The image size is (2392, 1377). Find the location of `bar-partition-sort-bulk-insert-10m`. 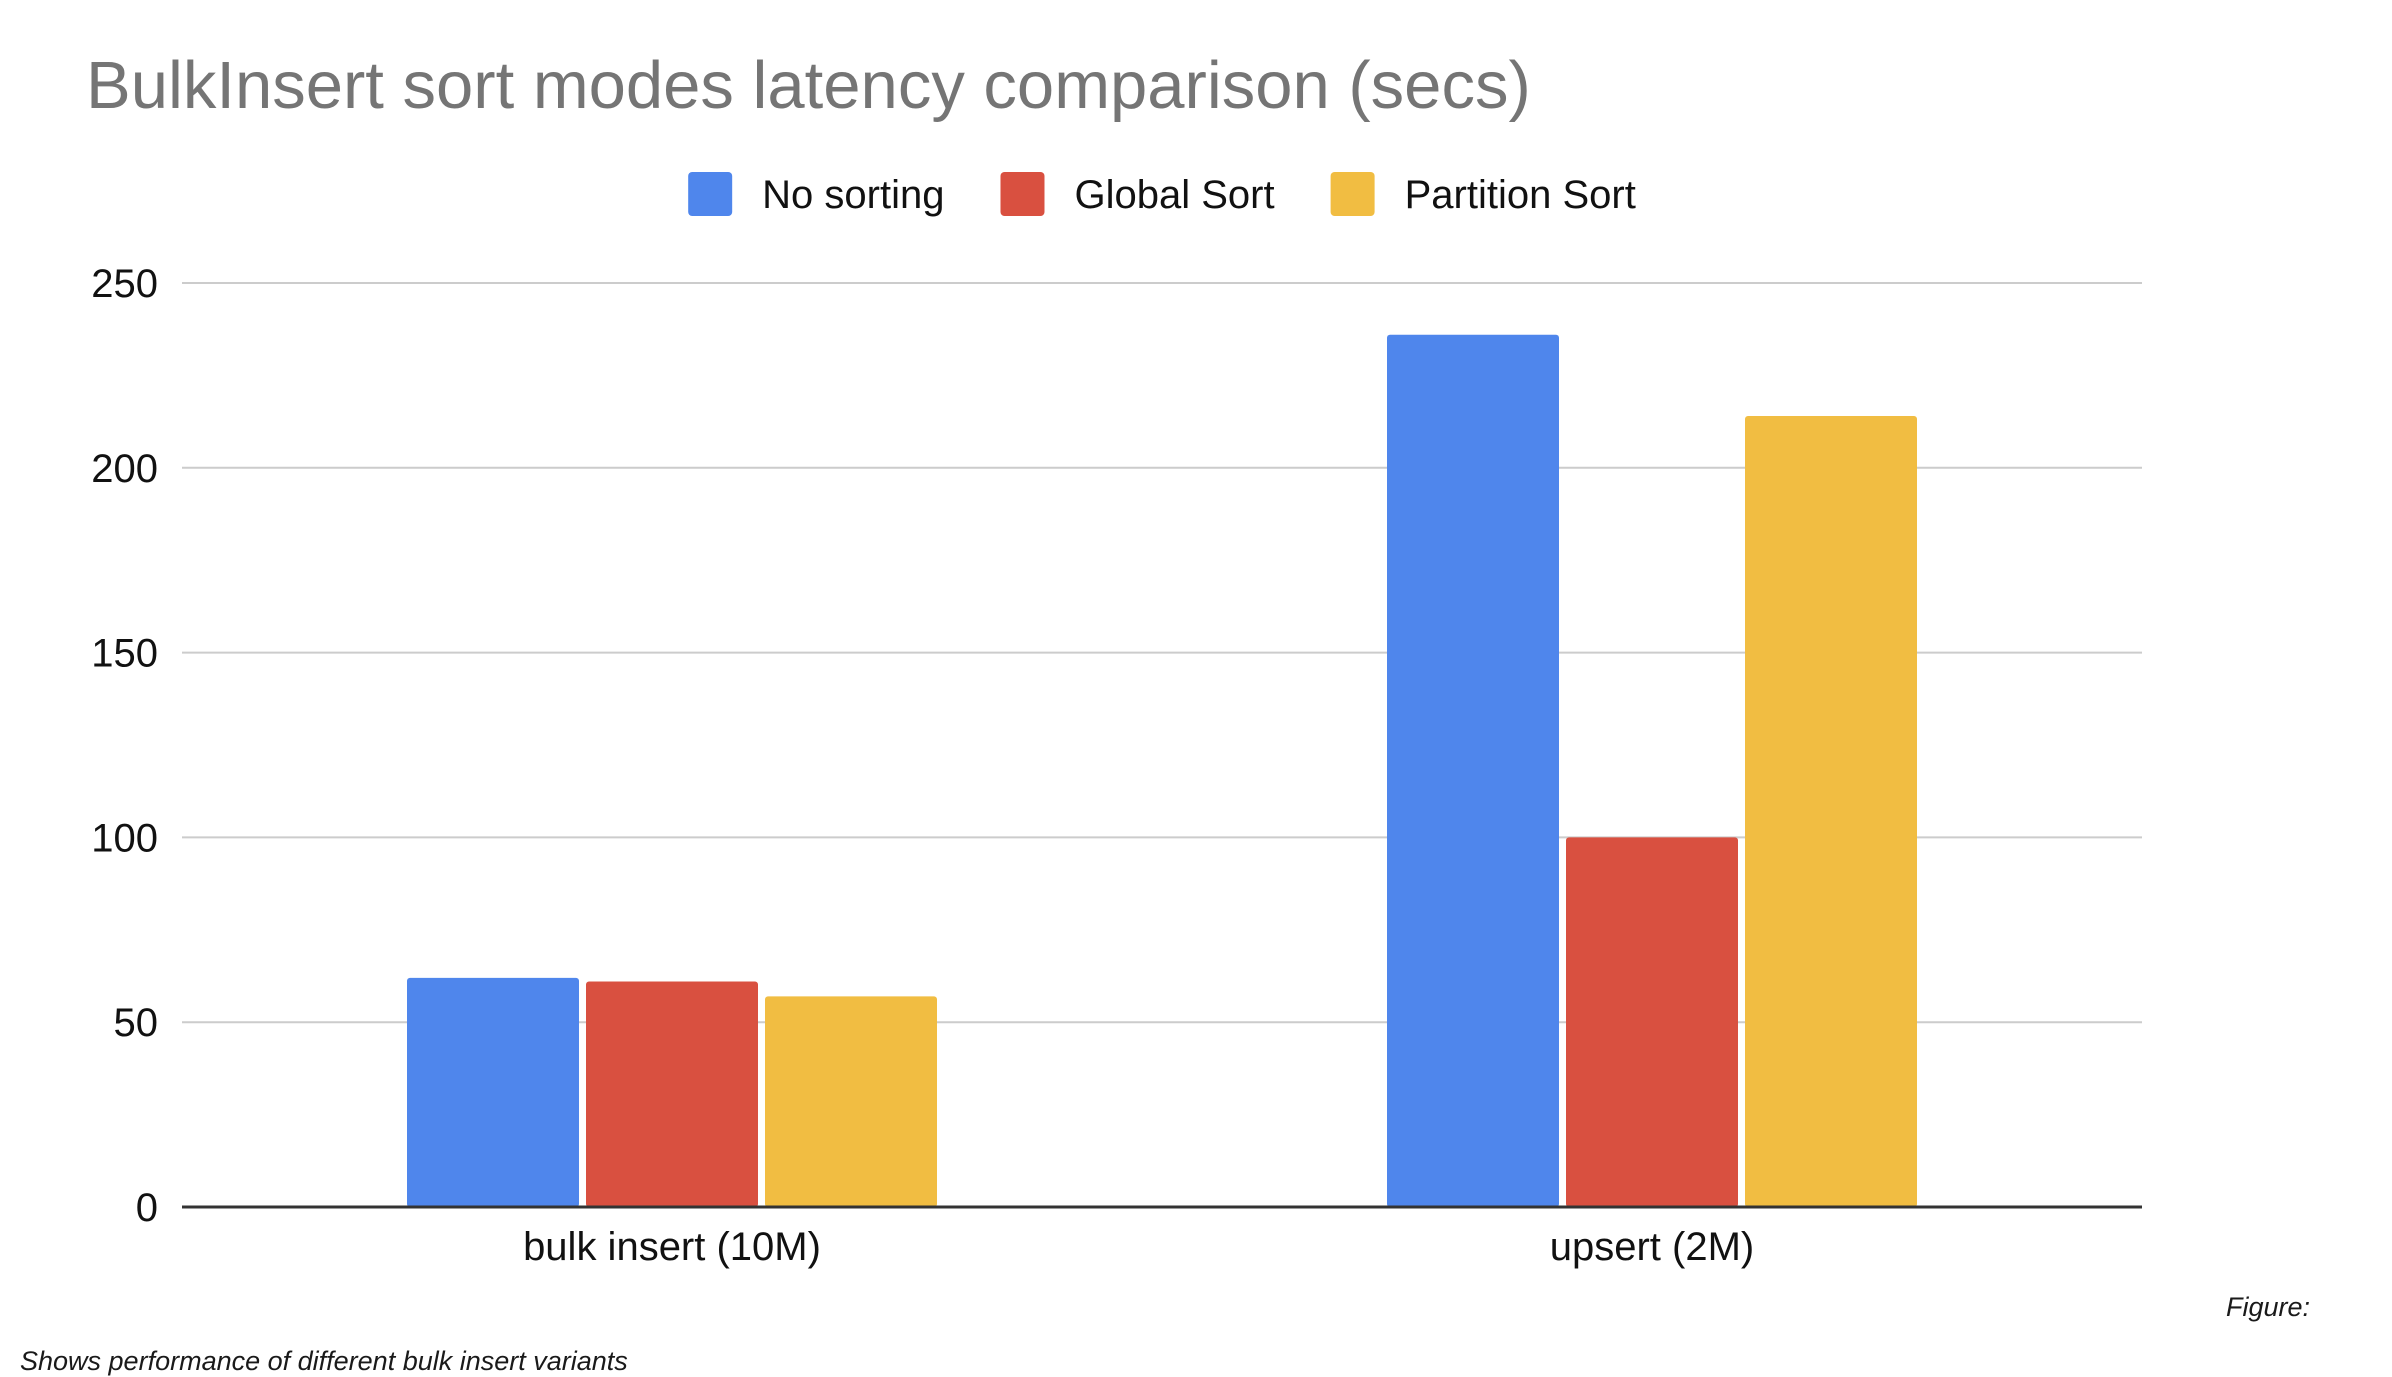

bar-partition-sort-bulk-insert-10m is located at coordinates (851, 1101).